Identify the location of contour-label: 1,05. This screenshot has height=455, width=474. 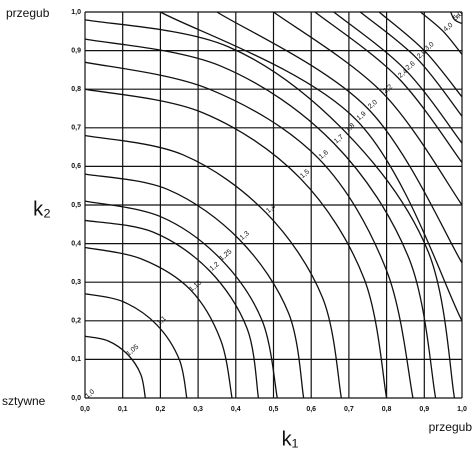
(132, 351).